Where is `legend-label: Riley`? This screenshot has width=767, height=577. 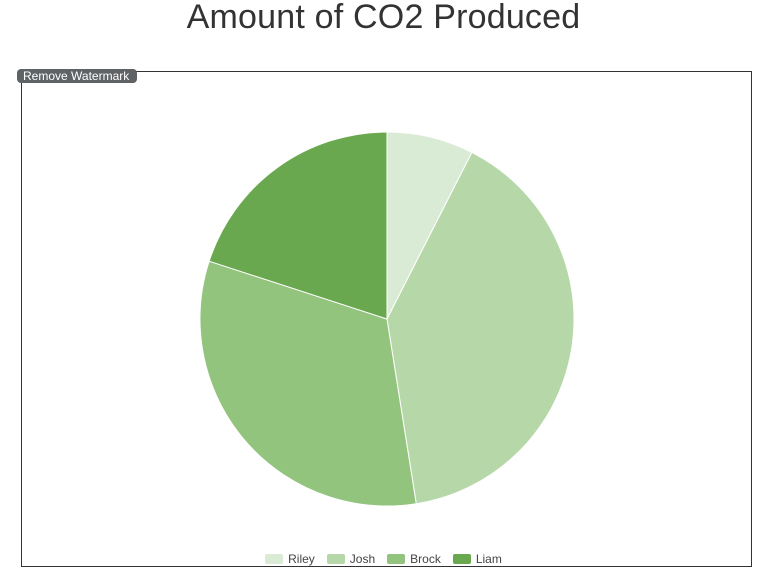
legend-label: Riley is located at coordinates (301, 559).